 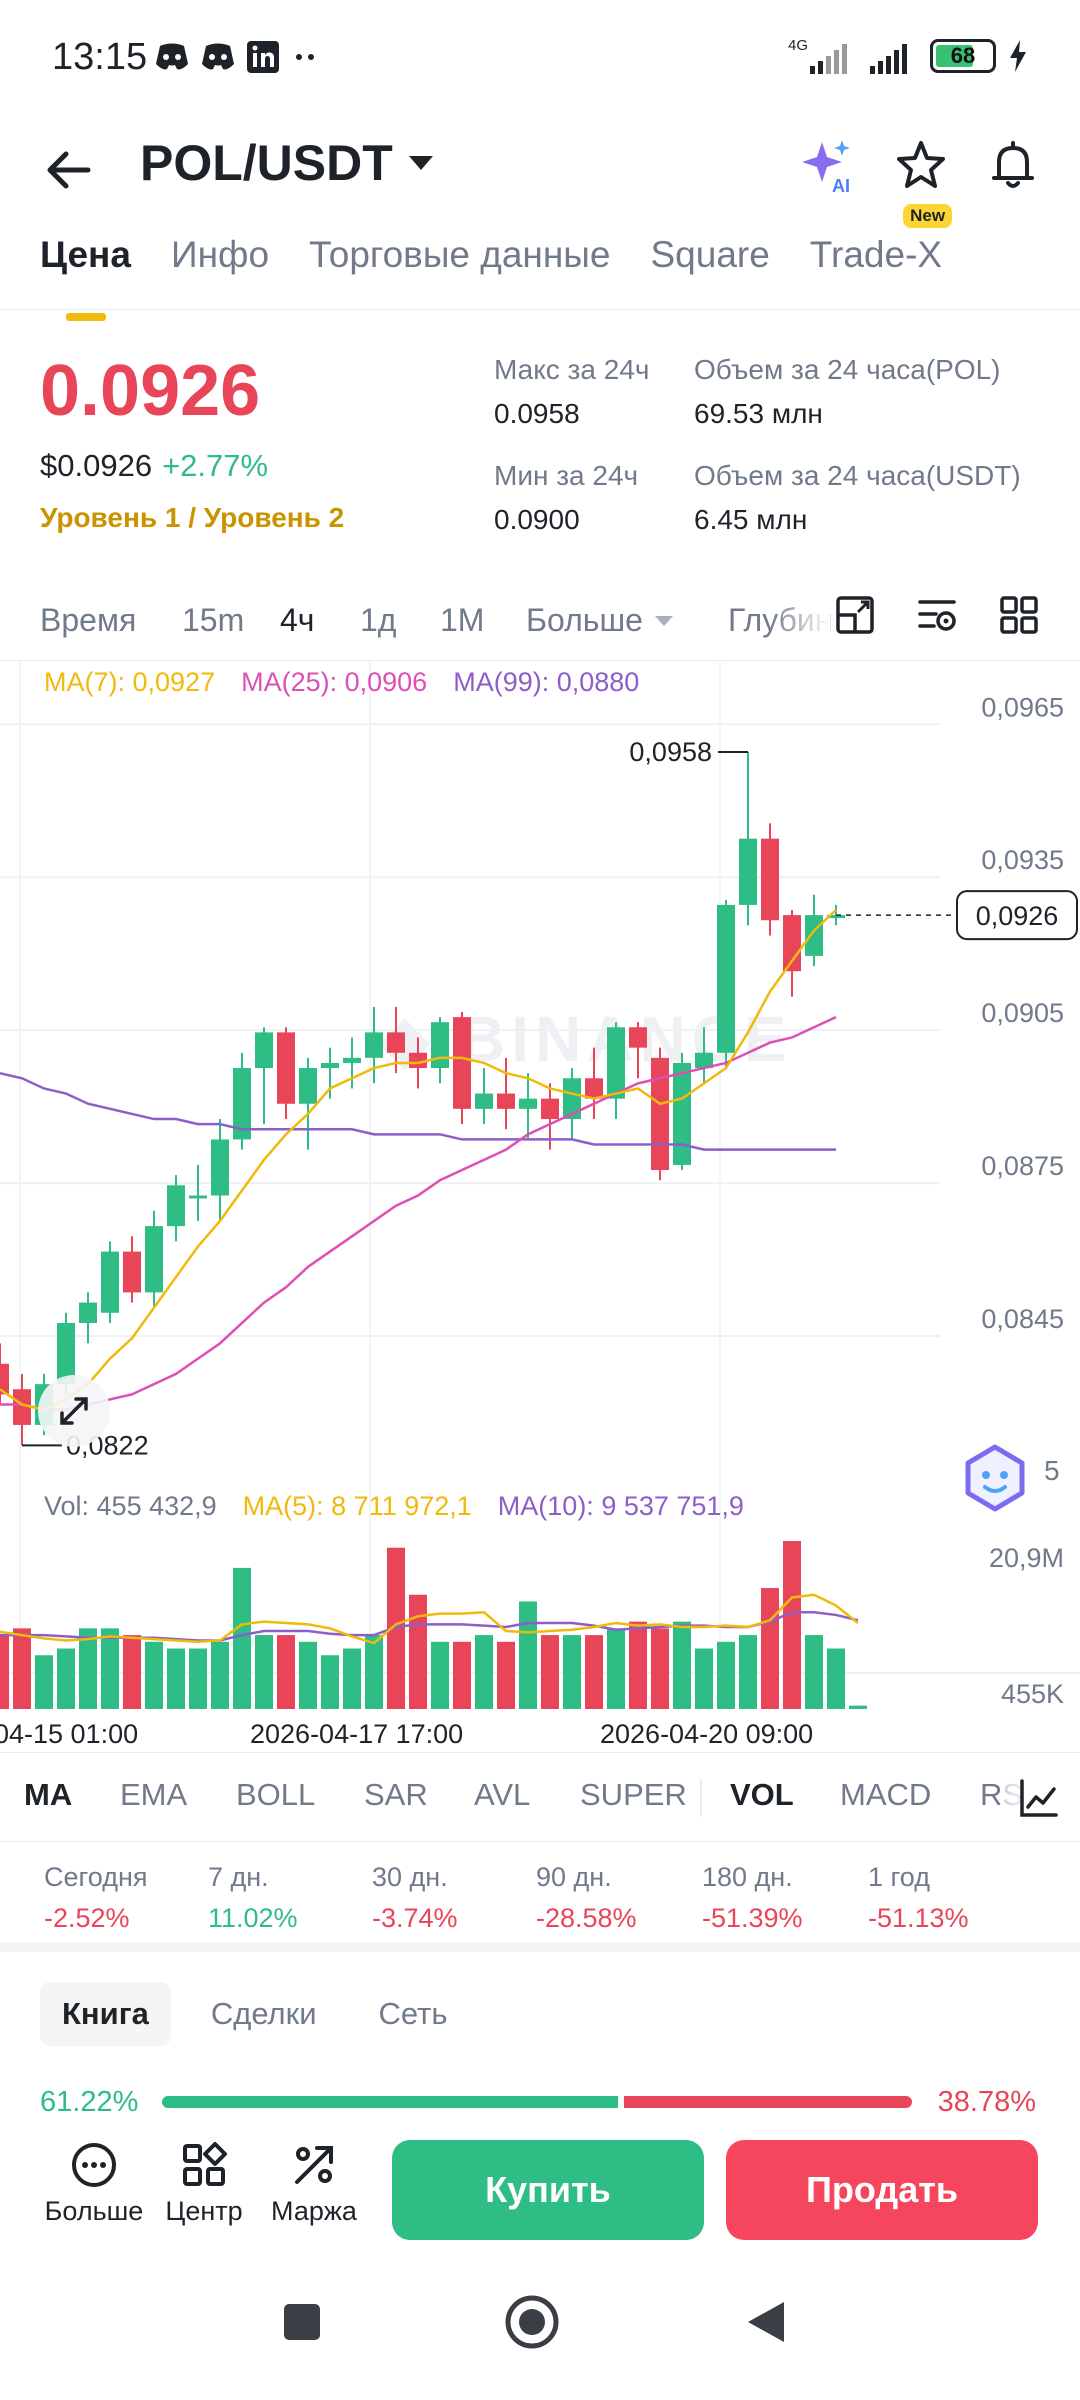 I want to click on interval-4h: 4ч, so click(x=297, y=620).